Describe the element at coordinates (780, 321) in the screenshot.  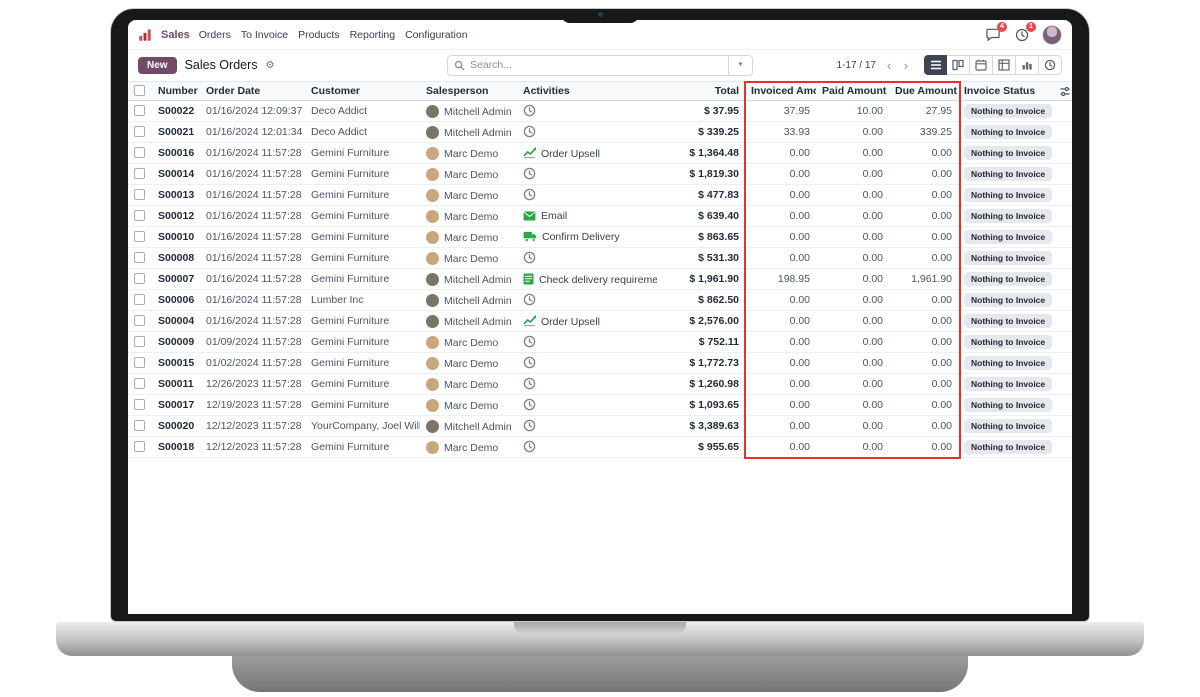
I see `invoiced-amount: 0.00` at that location.